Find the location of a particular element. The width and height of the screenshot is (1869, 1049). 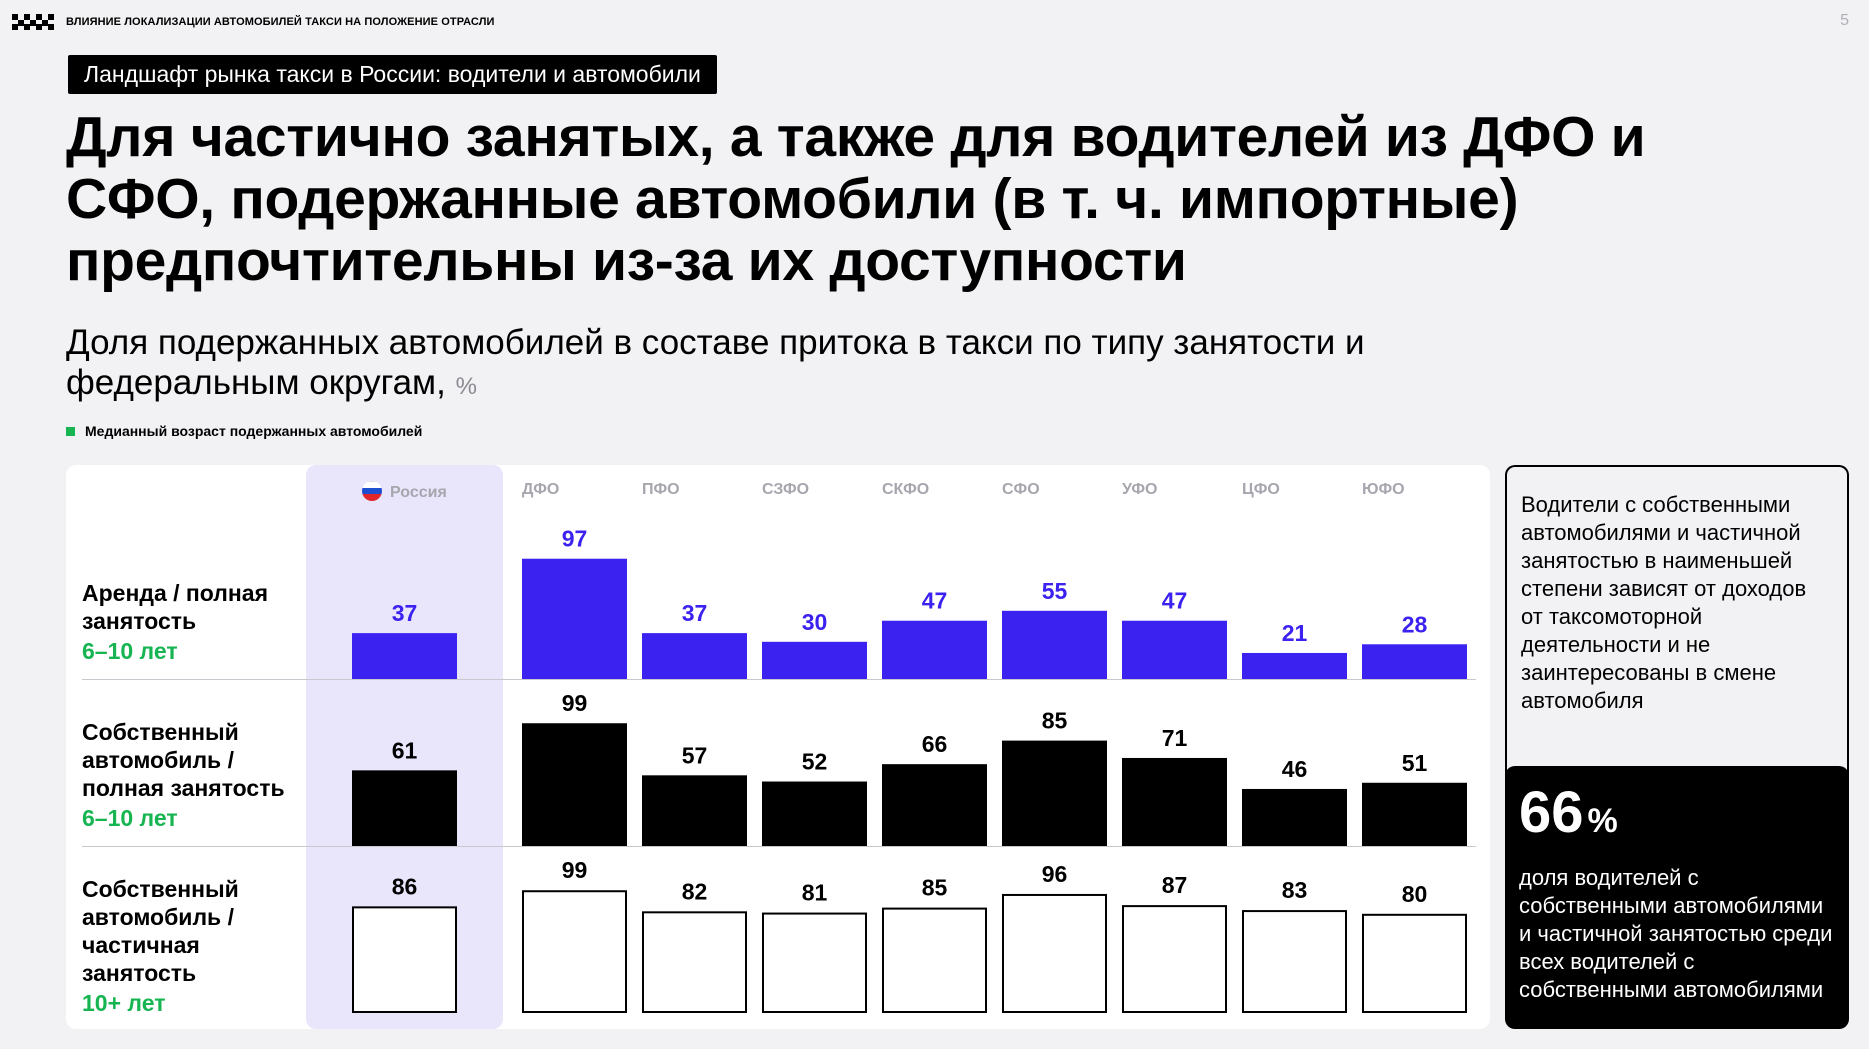

bar-2-szfo is located at coordinates (814, 813).